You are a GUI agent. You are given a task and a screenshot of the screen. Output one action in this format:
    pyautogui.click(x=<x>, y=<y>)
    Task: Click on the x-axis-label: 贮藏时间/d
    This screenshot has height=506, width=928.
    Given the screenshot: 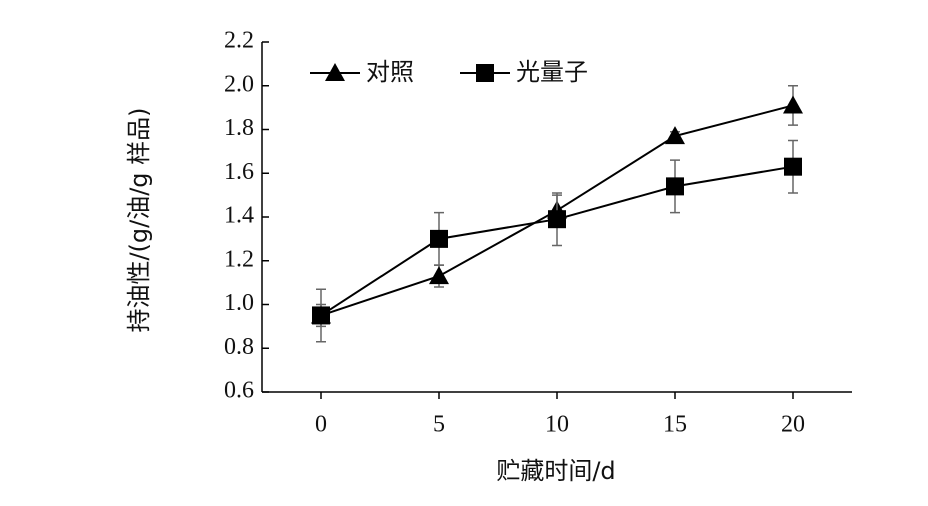 What is the action you would take?
    pyautogui.click(x=555, y=471)
    